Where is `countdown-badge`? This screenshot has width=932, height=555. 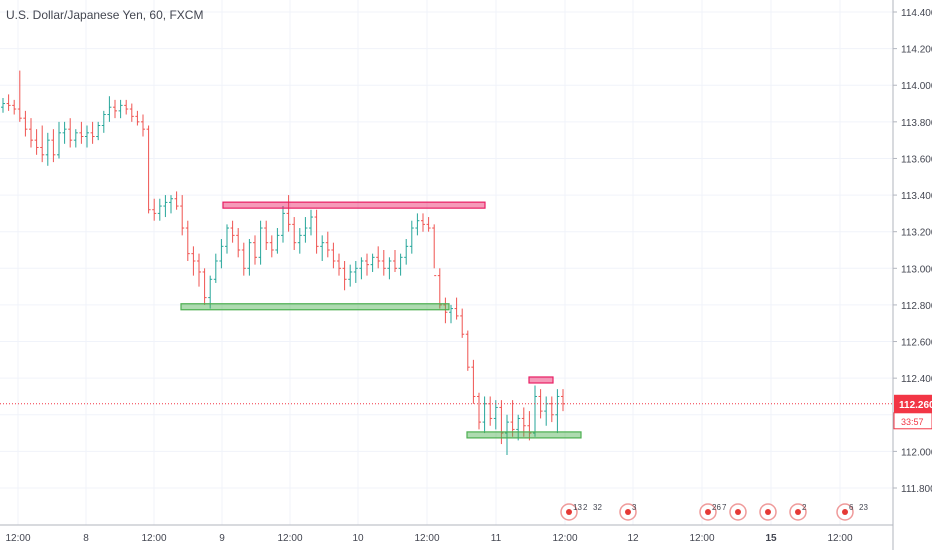
countdown-badge is located at coordinates (912, 421).